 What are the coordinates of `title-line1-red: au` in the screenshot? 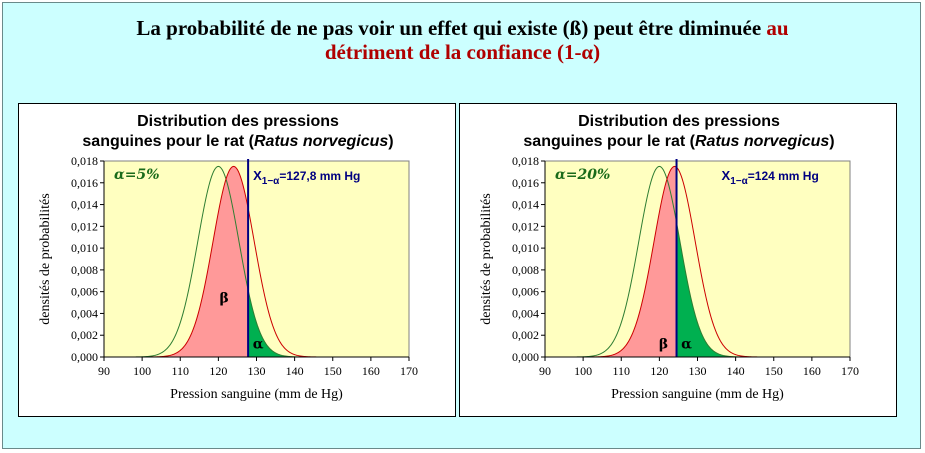 It's located at (775, 28).